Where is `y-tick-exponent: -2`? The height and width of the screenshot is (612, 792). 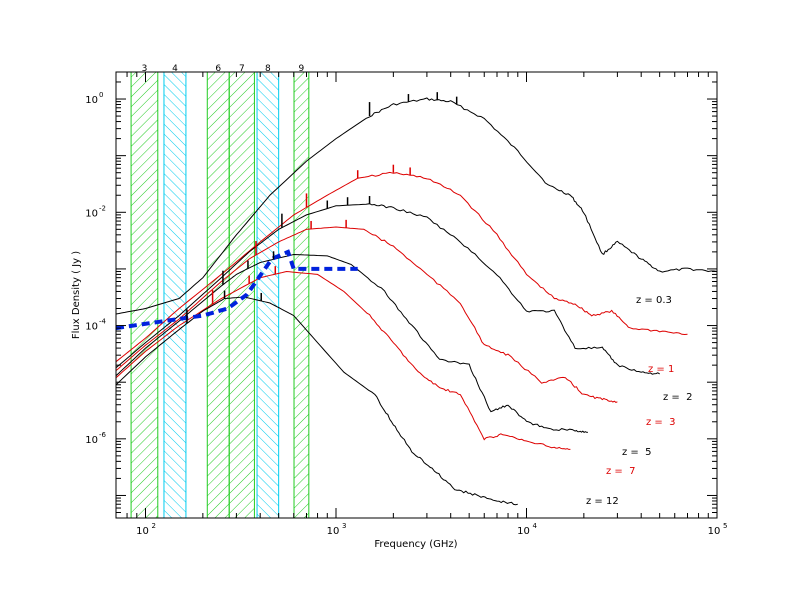
y-tick-exponent: -2 is located at coordinates (102, 208).